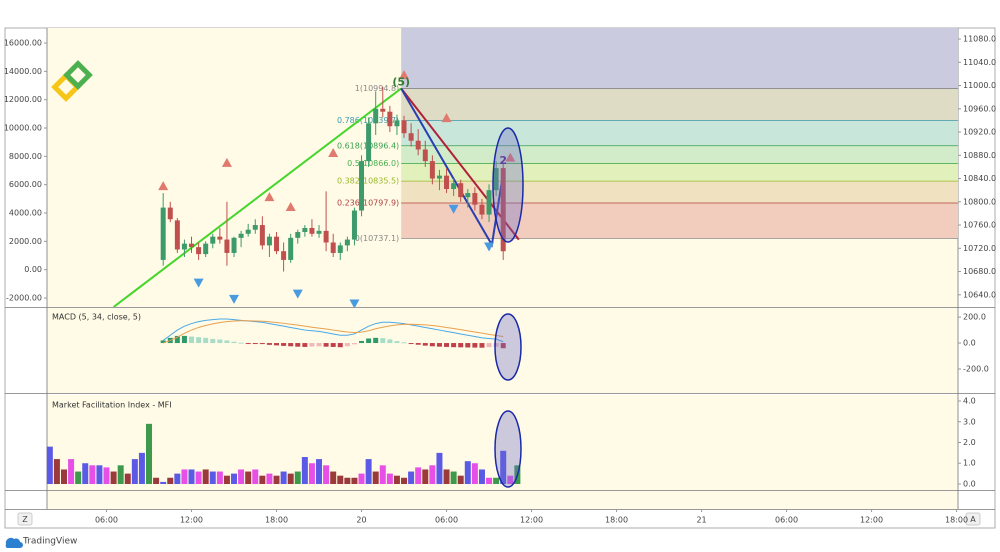 This screenshot has height=552, width=1000. I want to click on y-tick-label: 10720.0, so click(979, 248).